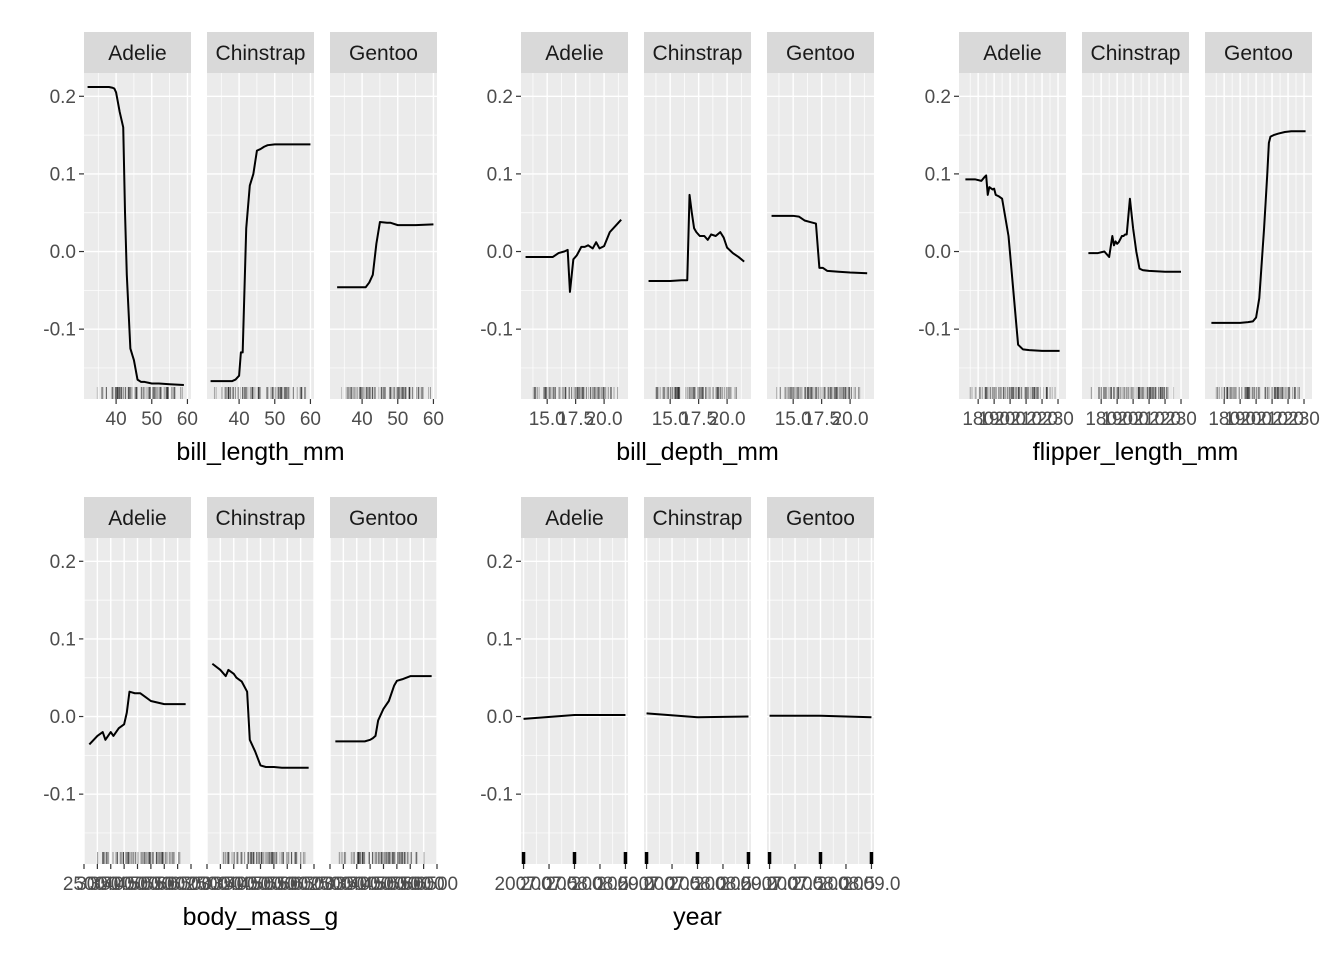  I want to click on facet-chinstrap: Chinstrap 40 50 60, so click(264, 231).